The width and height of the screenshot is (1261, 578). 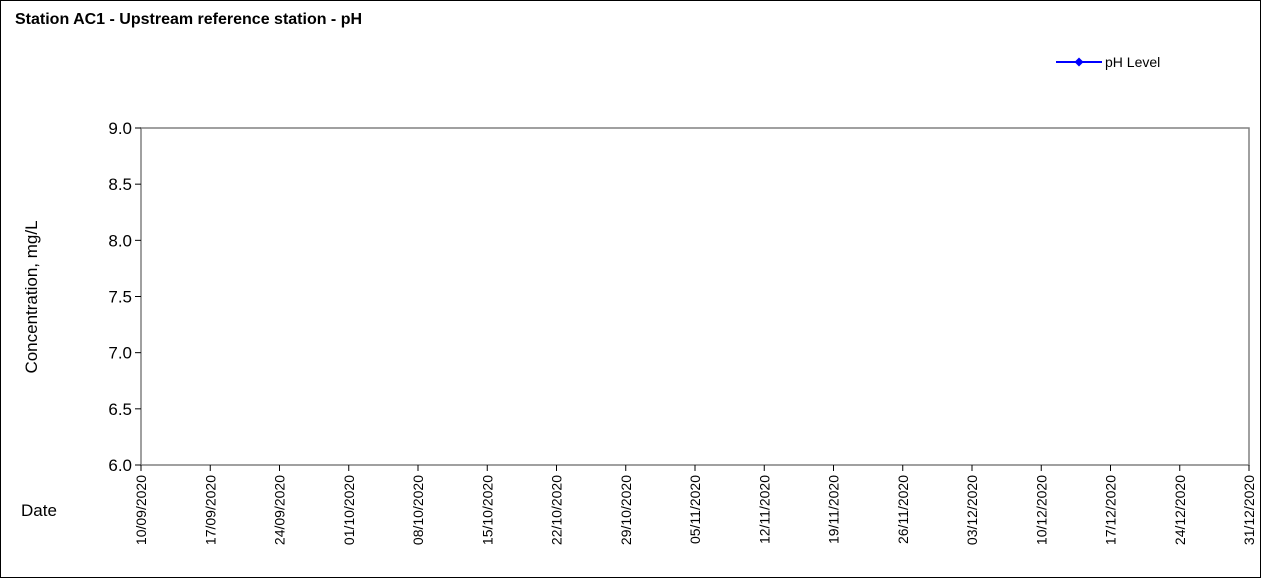 What do you see at coordinates (834, 509) in the screenshot?
I see `x-tick-label: 19/11/2020` at bounding box center [834, 509].